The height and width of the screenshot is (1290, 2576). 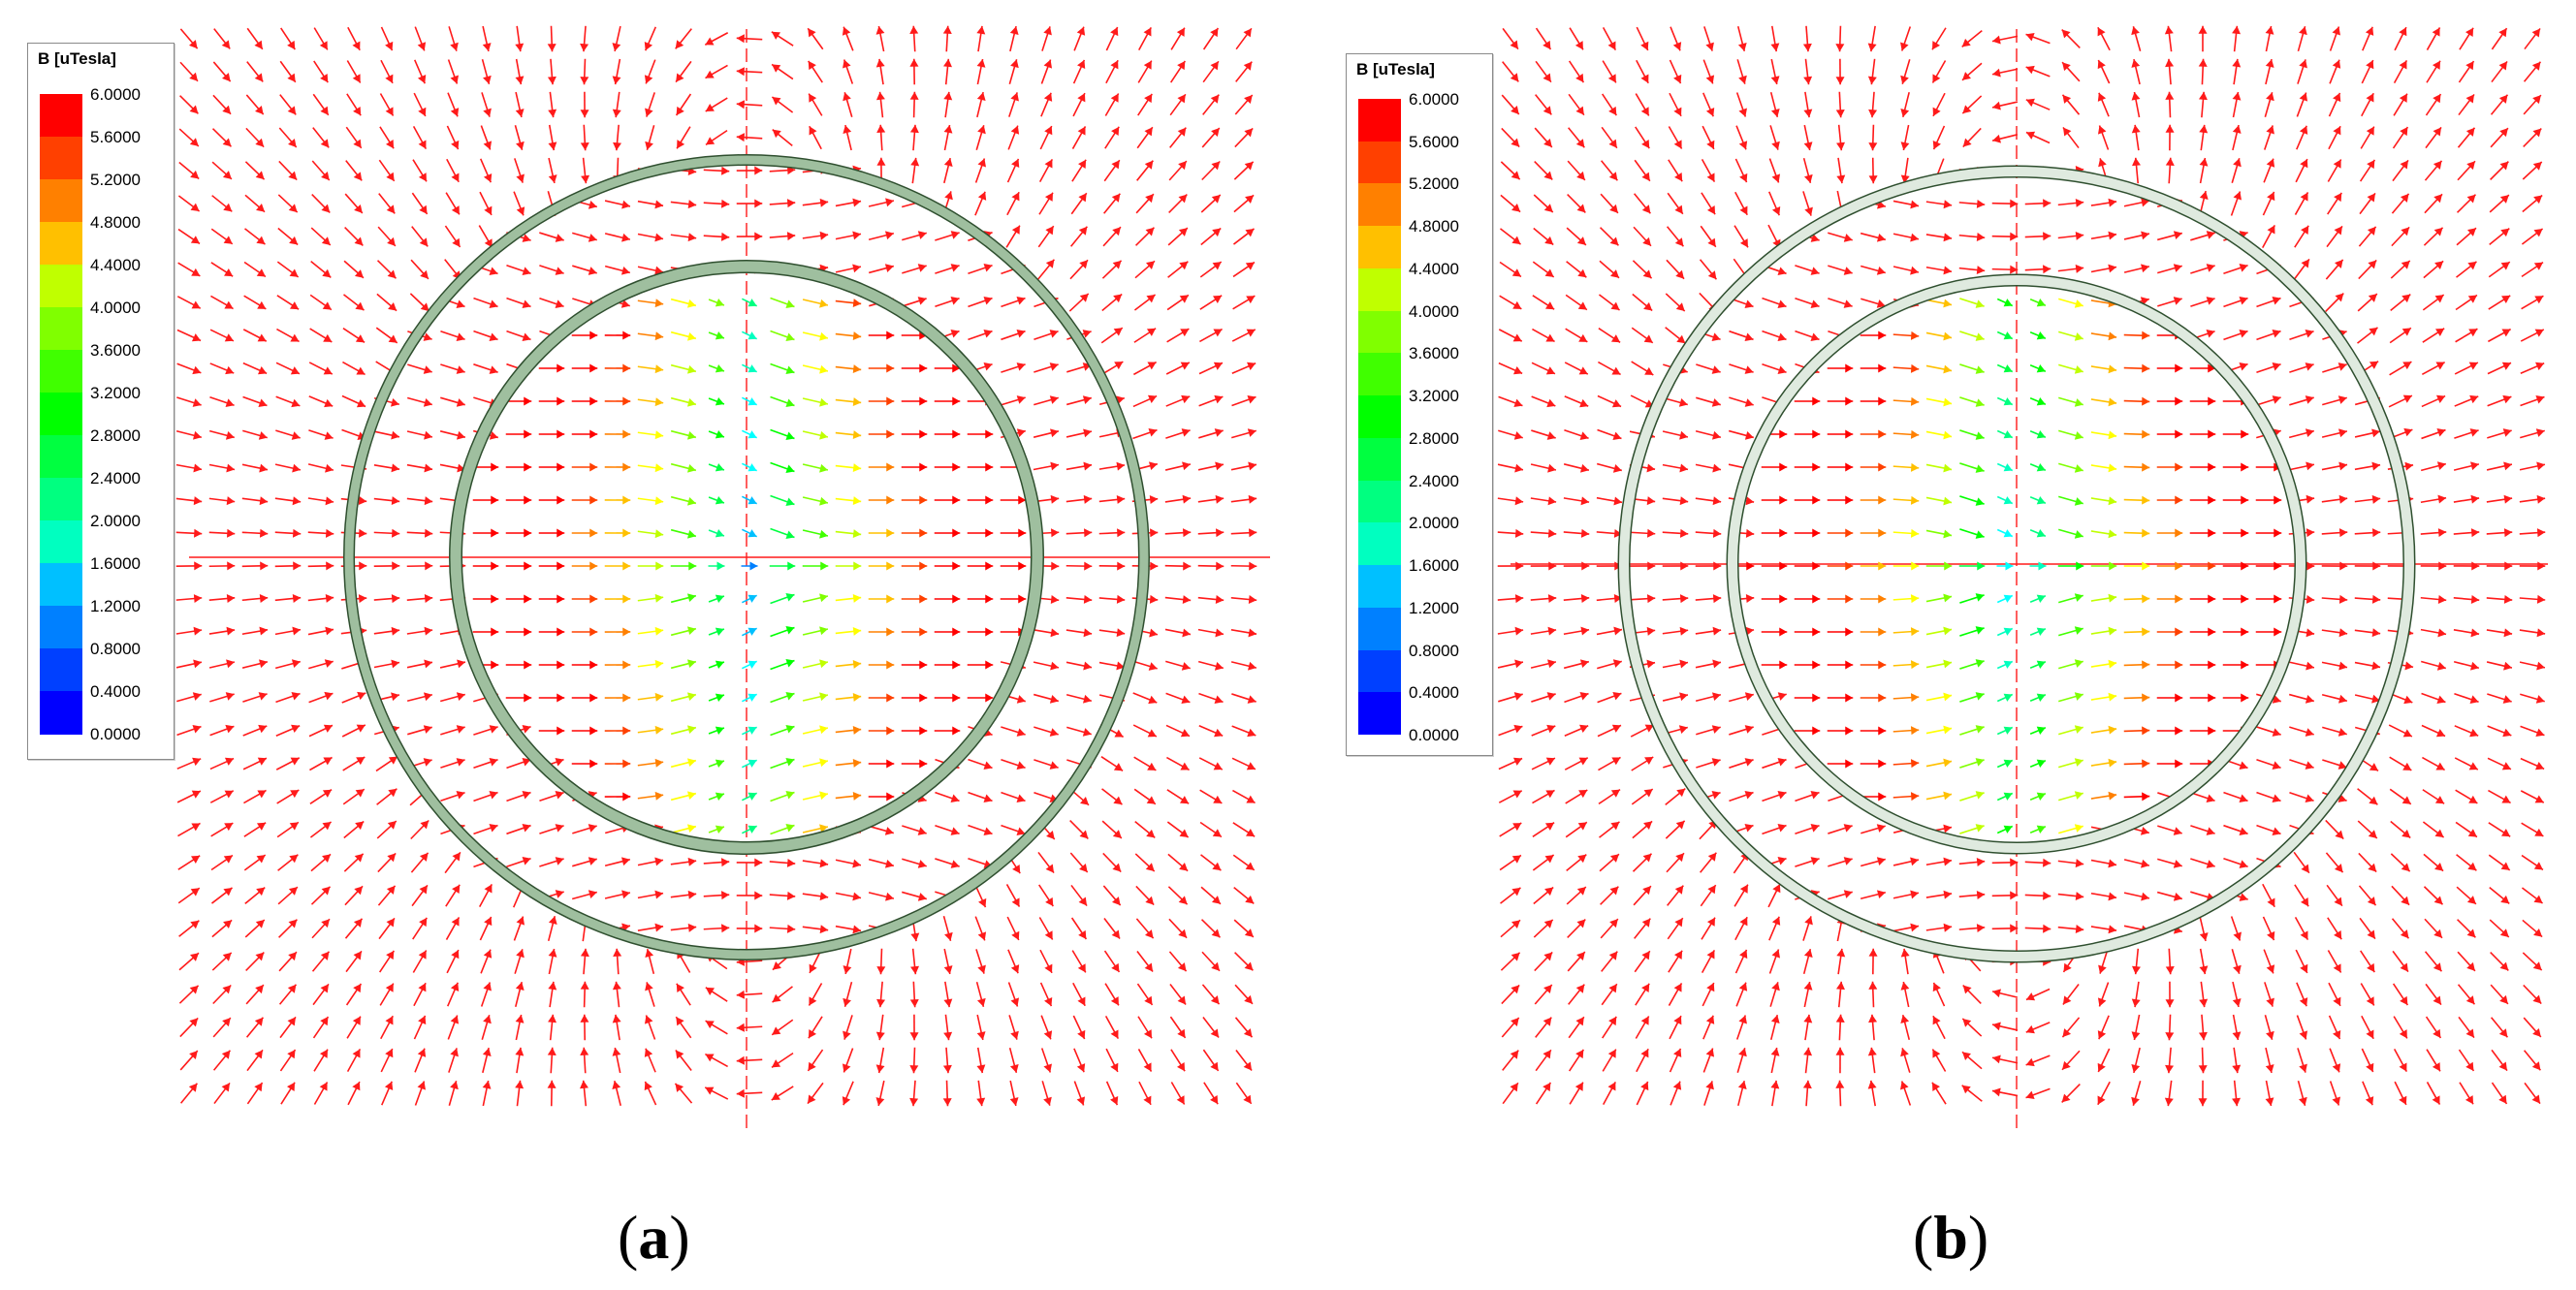 What do you see at coordinates (115, 521) in the screenshot?
I see `legend-tick-label: 2.0000` at bounding box center [115, 521].